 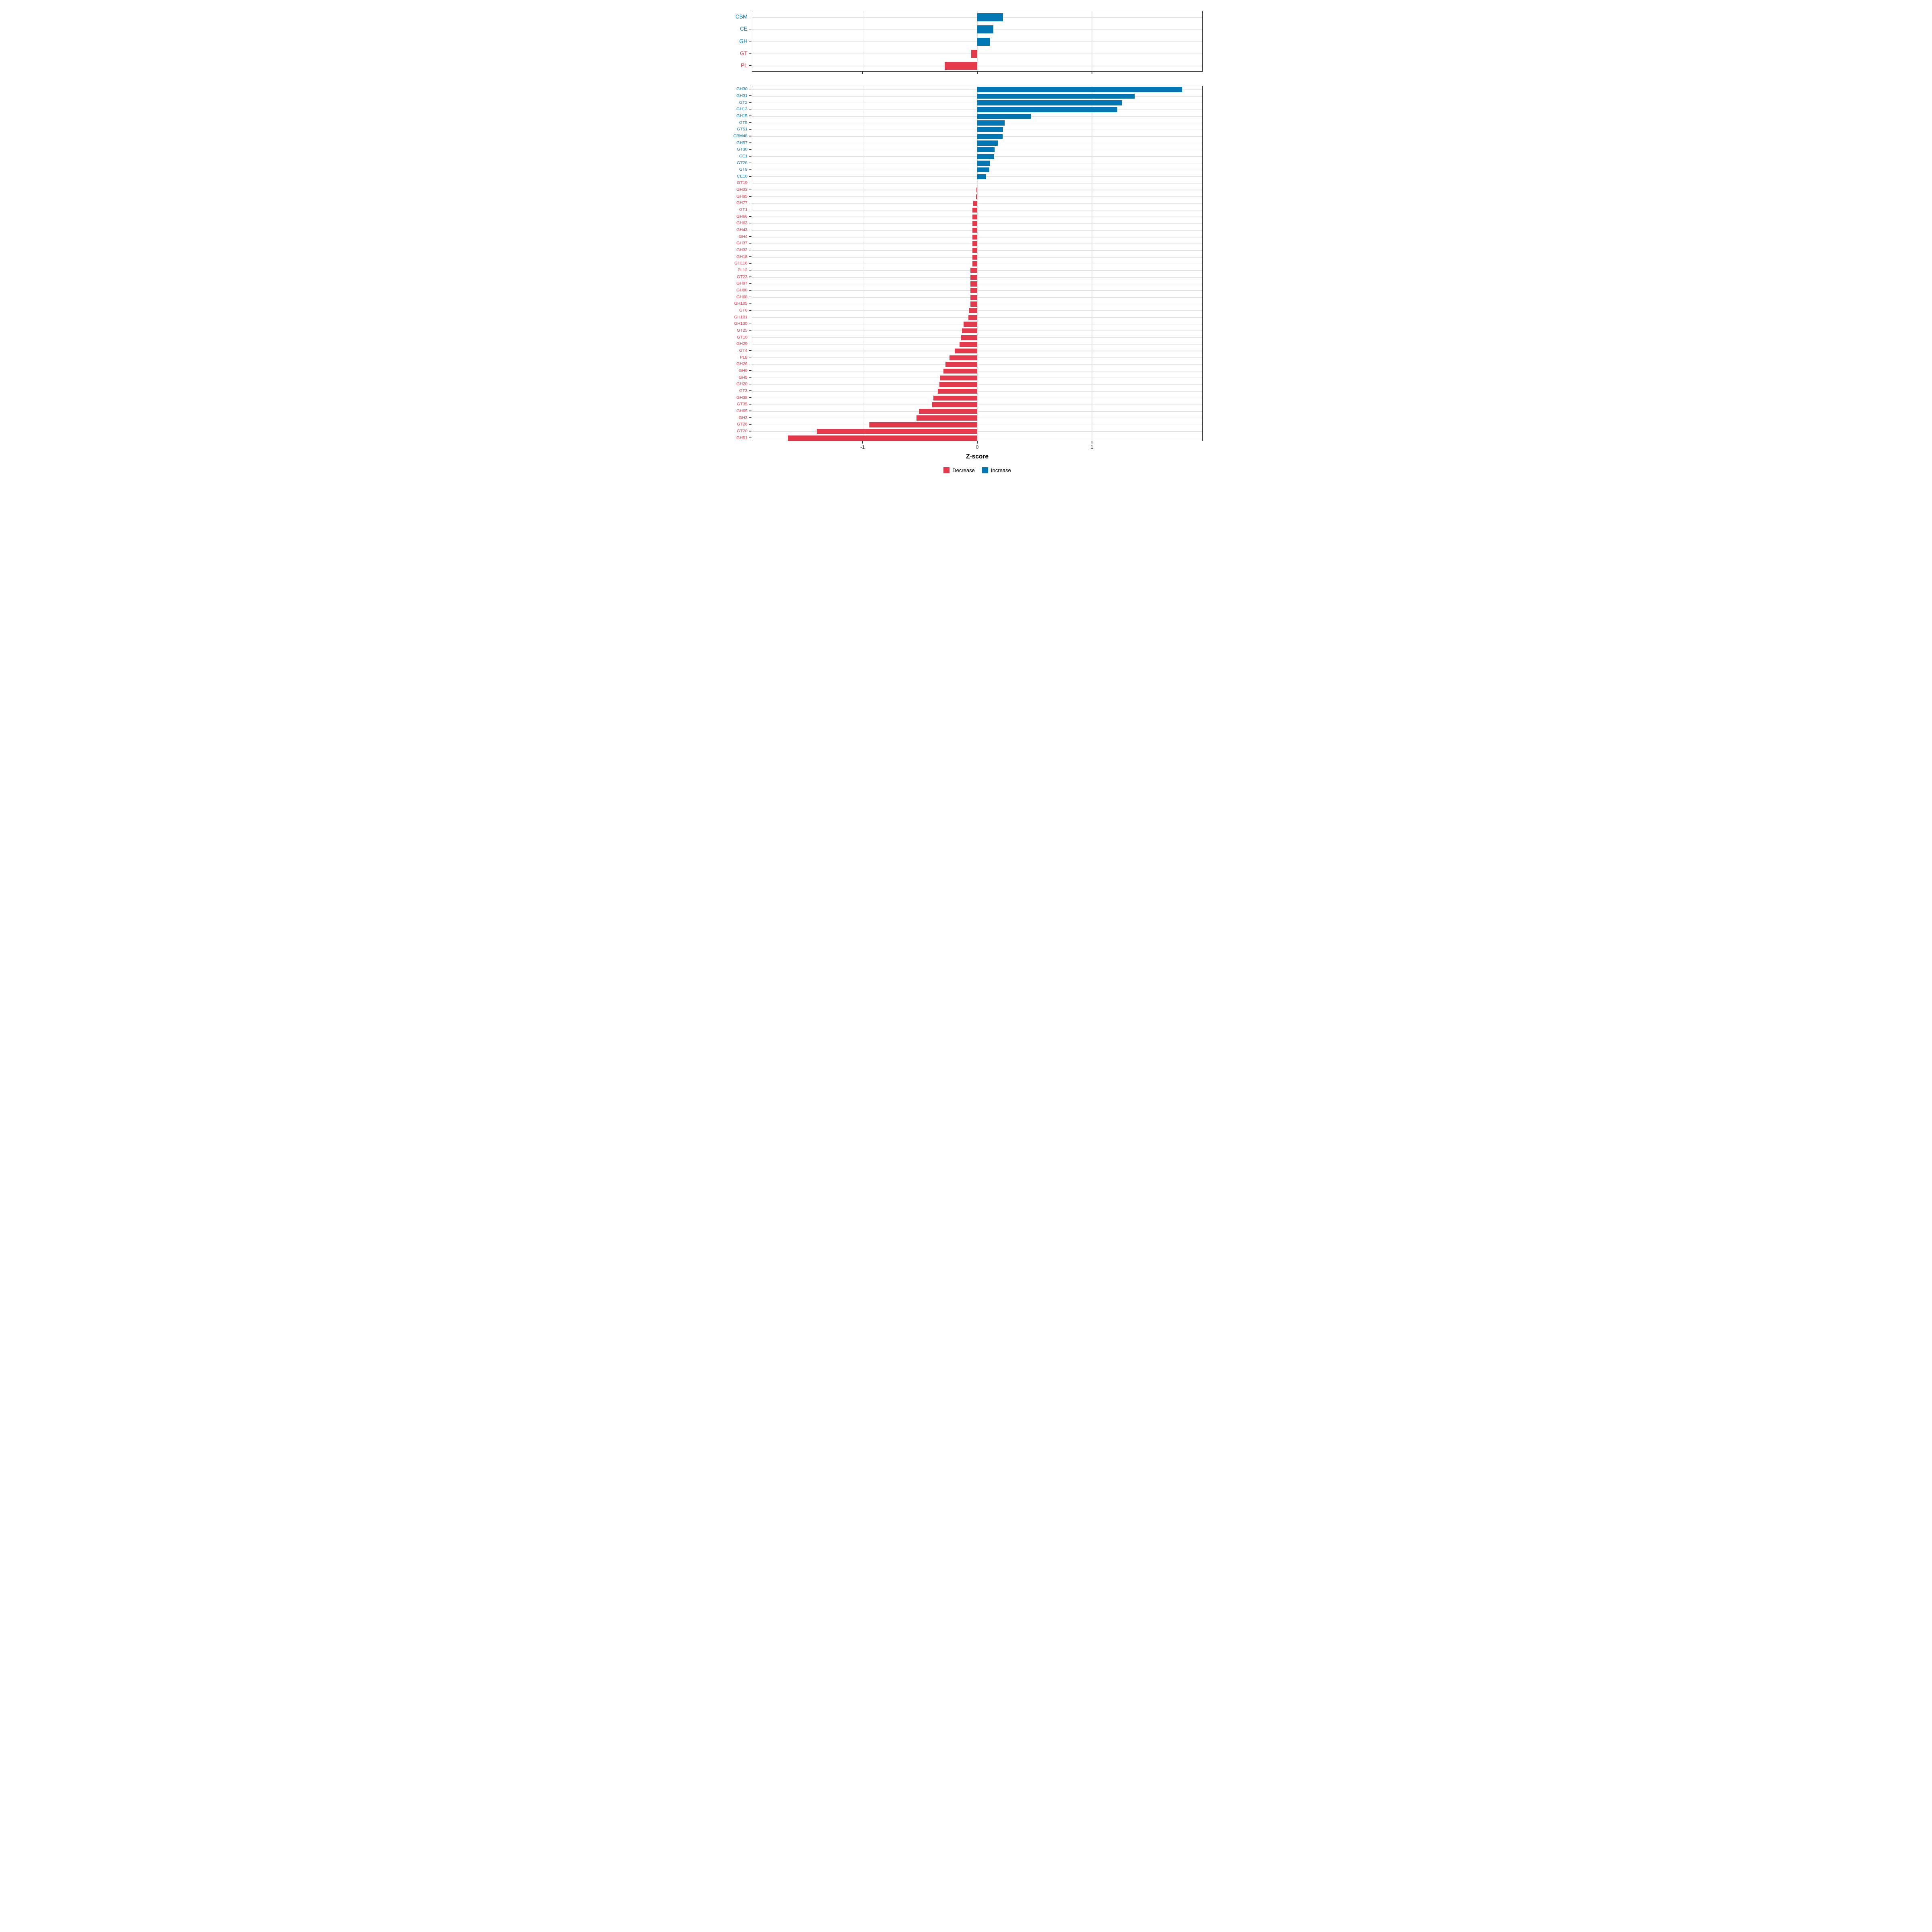 What do you see at coordinates (741, 250) in the screenshot?
I see `row-label-GH32: GH32` at bounding box center [741, 250].